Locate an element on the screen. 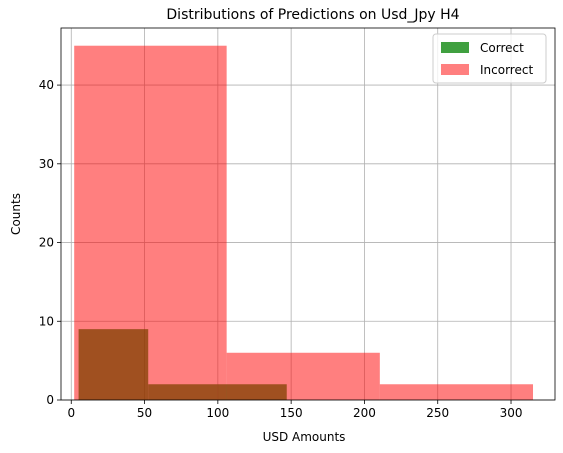 Image resolution: width=563 pixels, height=453 pixels. legend: Correct Incorrect is located at coordinates (489, 58).